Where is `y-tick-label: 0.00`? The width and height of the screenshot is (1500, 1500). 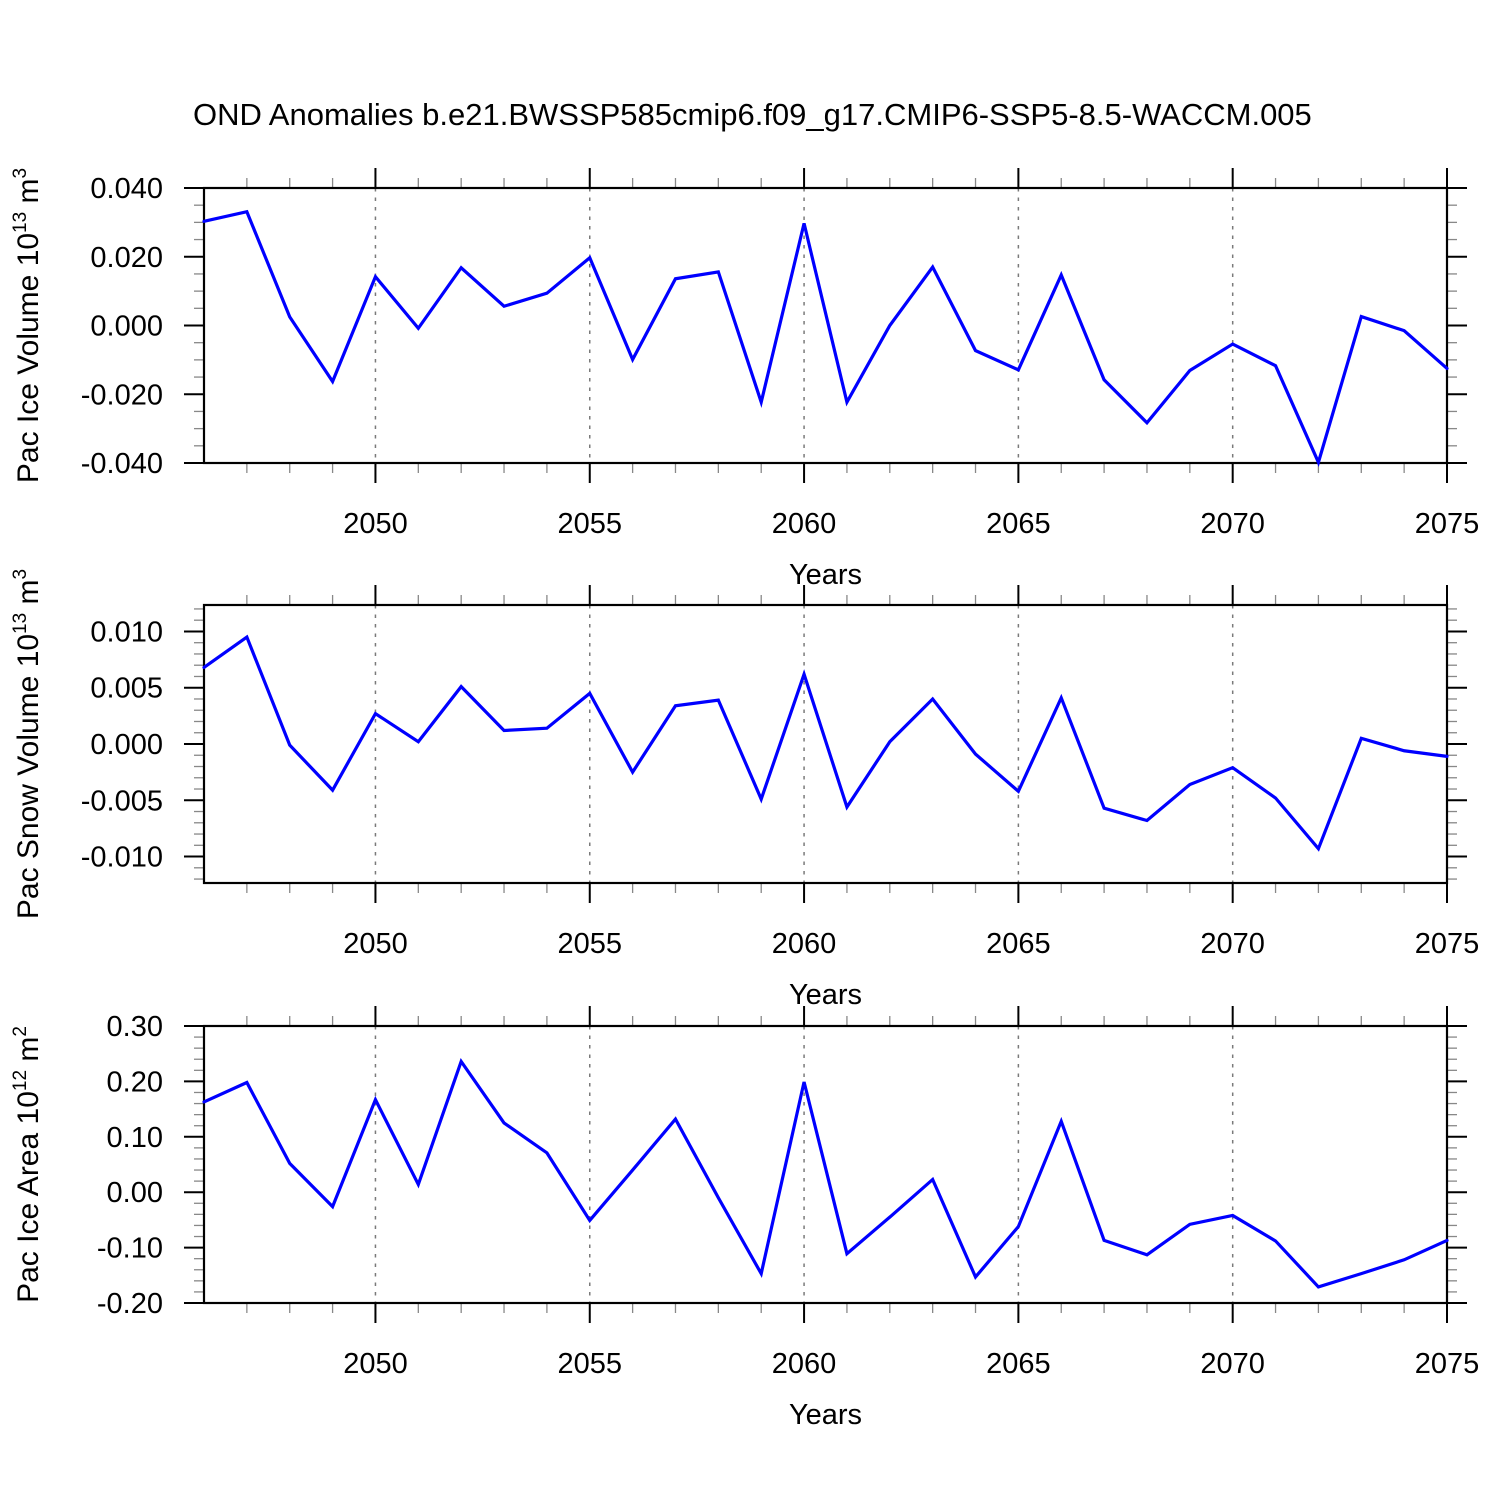
y-tick-label: 0.00 is located at coordinates (135, 1193).